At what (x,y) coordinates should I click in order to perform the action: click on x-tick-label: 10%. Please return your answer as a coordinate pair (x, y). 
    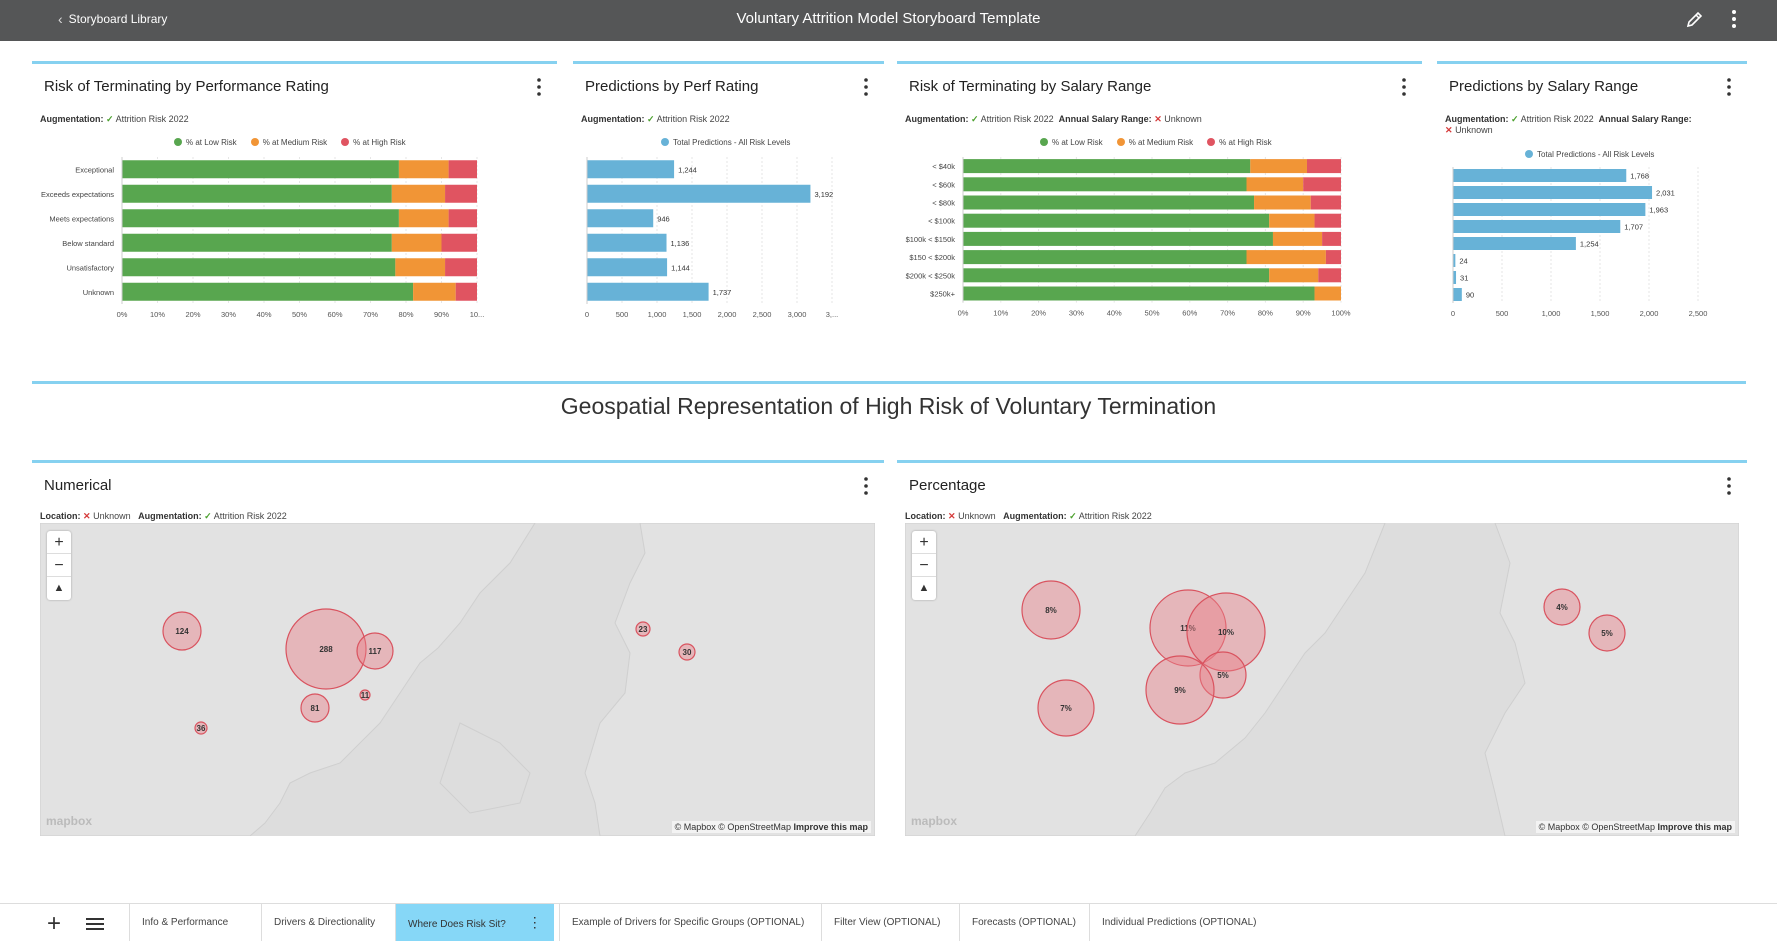
    Looking at the image, I should click on (157, 314).